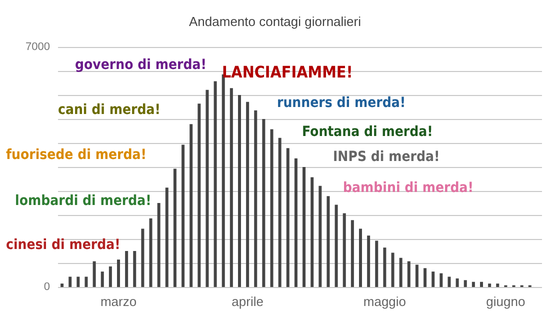 Image resolution: width=550 pixels, height=330 pixels. Describe the element at coordinates (38, 47) in the screenshot. I see `y-tick-label: 7000` at that location.